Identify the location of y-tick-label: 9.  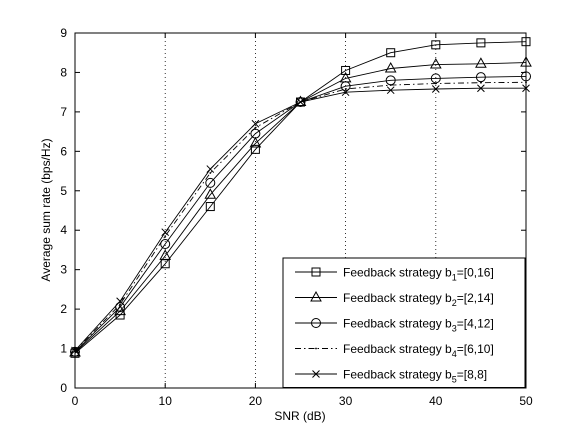
(63, 33).